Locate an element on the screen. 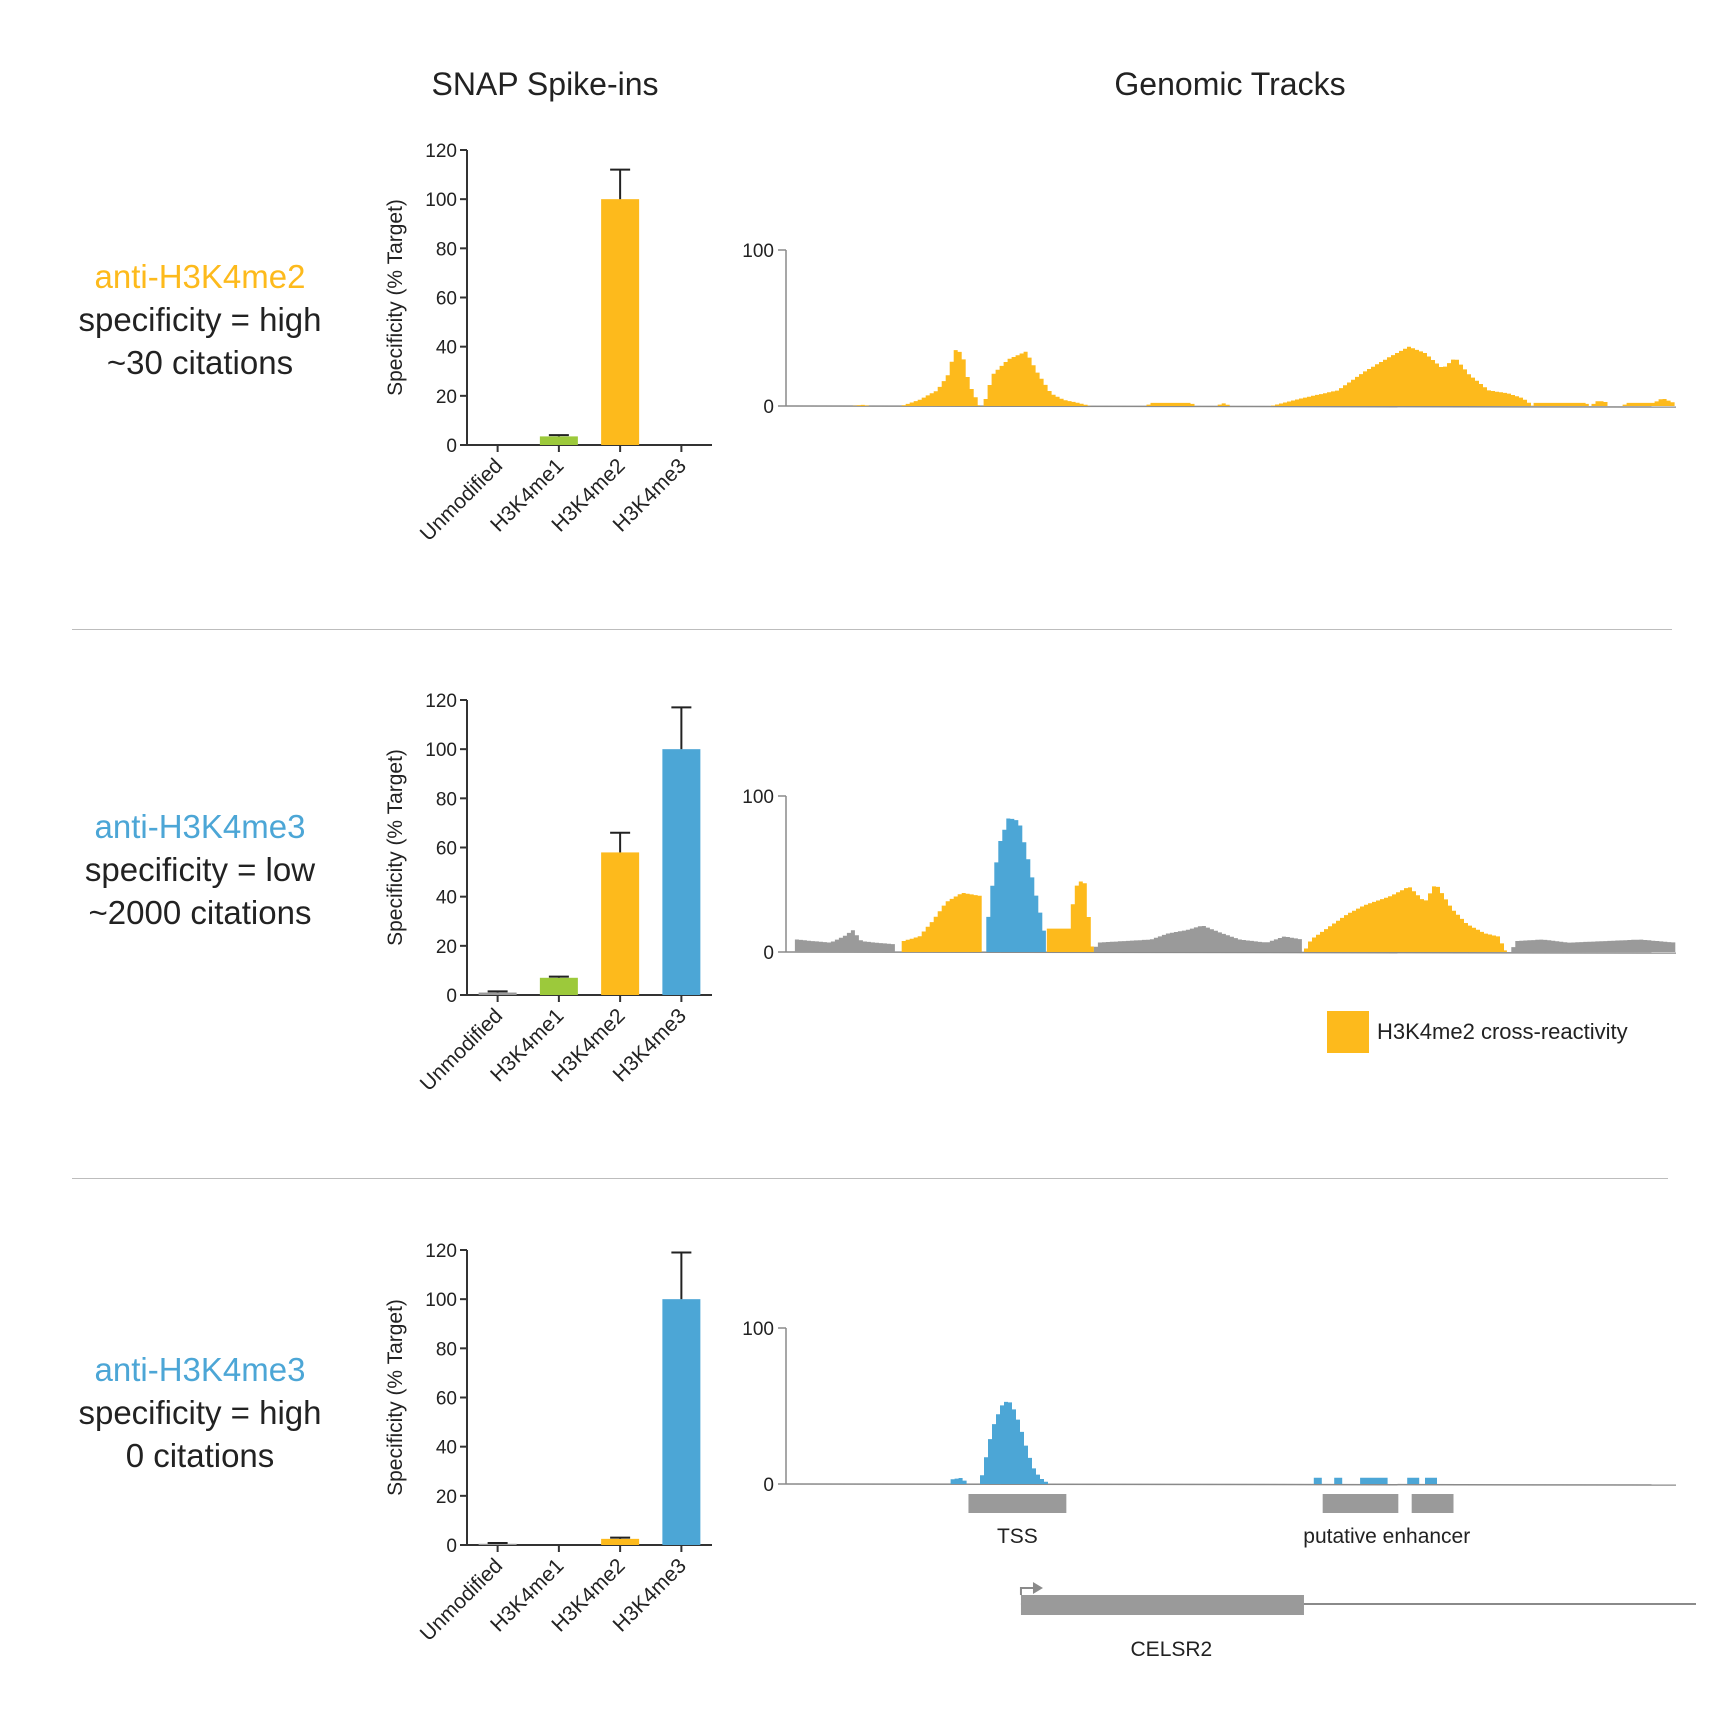 This screenshot has width=1728, height=1728. legend-swatch is located at coordinates (1348, 1032).